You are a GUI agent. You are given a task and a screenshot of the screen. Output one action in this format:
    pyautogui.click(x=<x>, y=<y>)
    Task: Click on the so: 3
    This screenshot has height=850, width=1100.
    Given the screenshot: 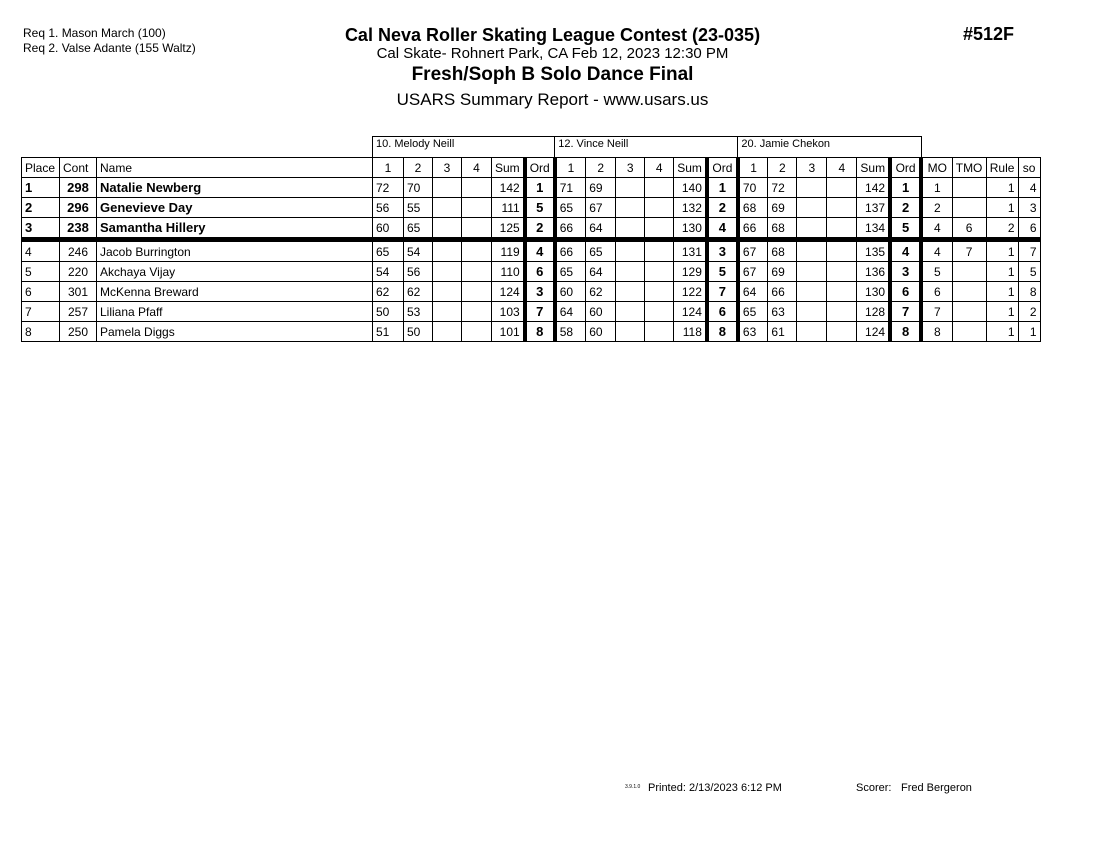 What is the action you would take?
    pyautogui.click(x=1029, y=207)
    